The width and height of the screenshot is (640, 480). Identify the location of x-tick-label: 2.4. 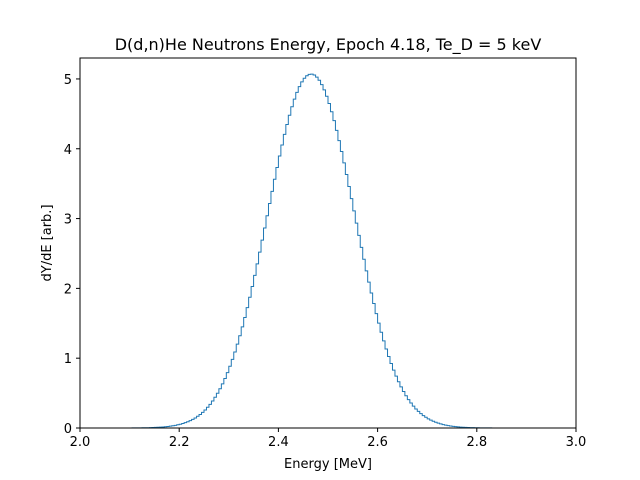
(278, 442).